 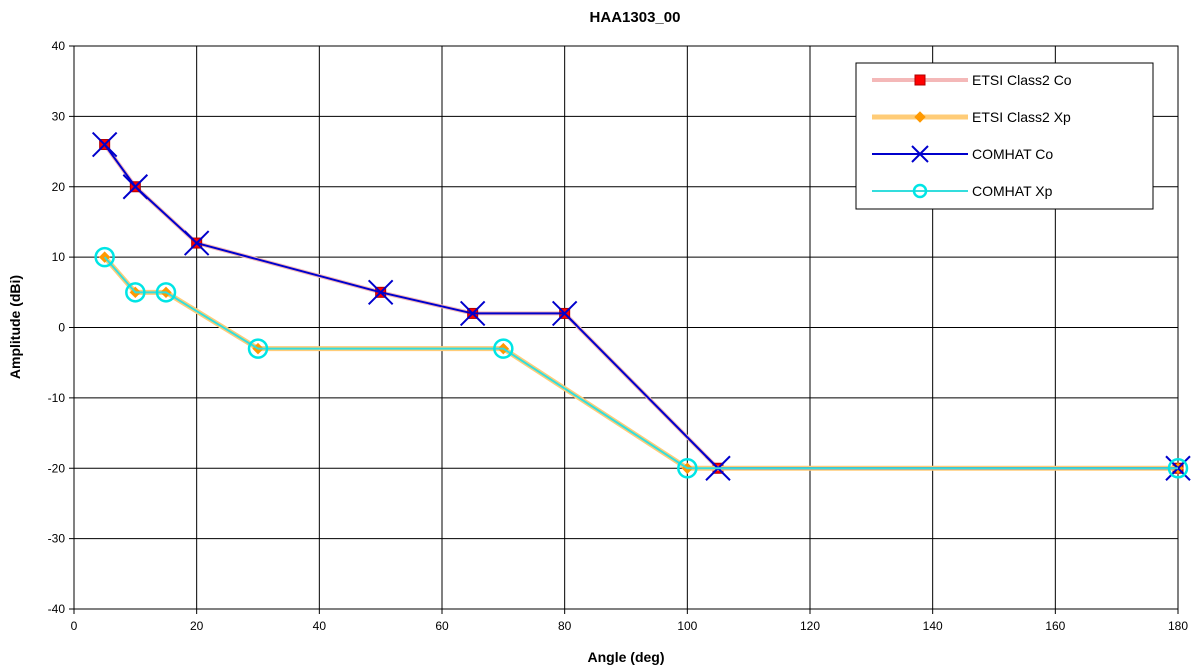 What do you see at coordinates (1012, 191) in the screenshot?
I see `legend-label: COMHAT Xp` at bounding box center [1012, 191].